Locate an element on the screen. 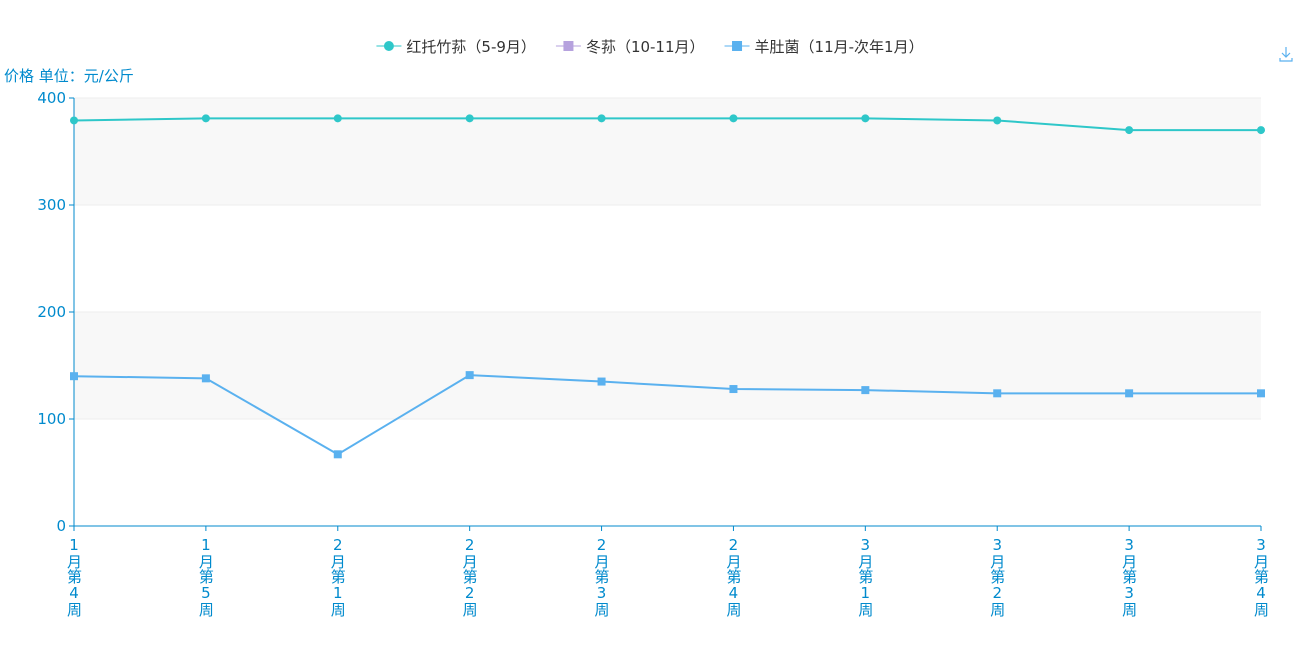 This screenshot has width=1300, height=650. x-tick-label: 3月第3周 is located at coordinates (1129, 577).